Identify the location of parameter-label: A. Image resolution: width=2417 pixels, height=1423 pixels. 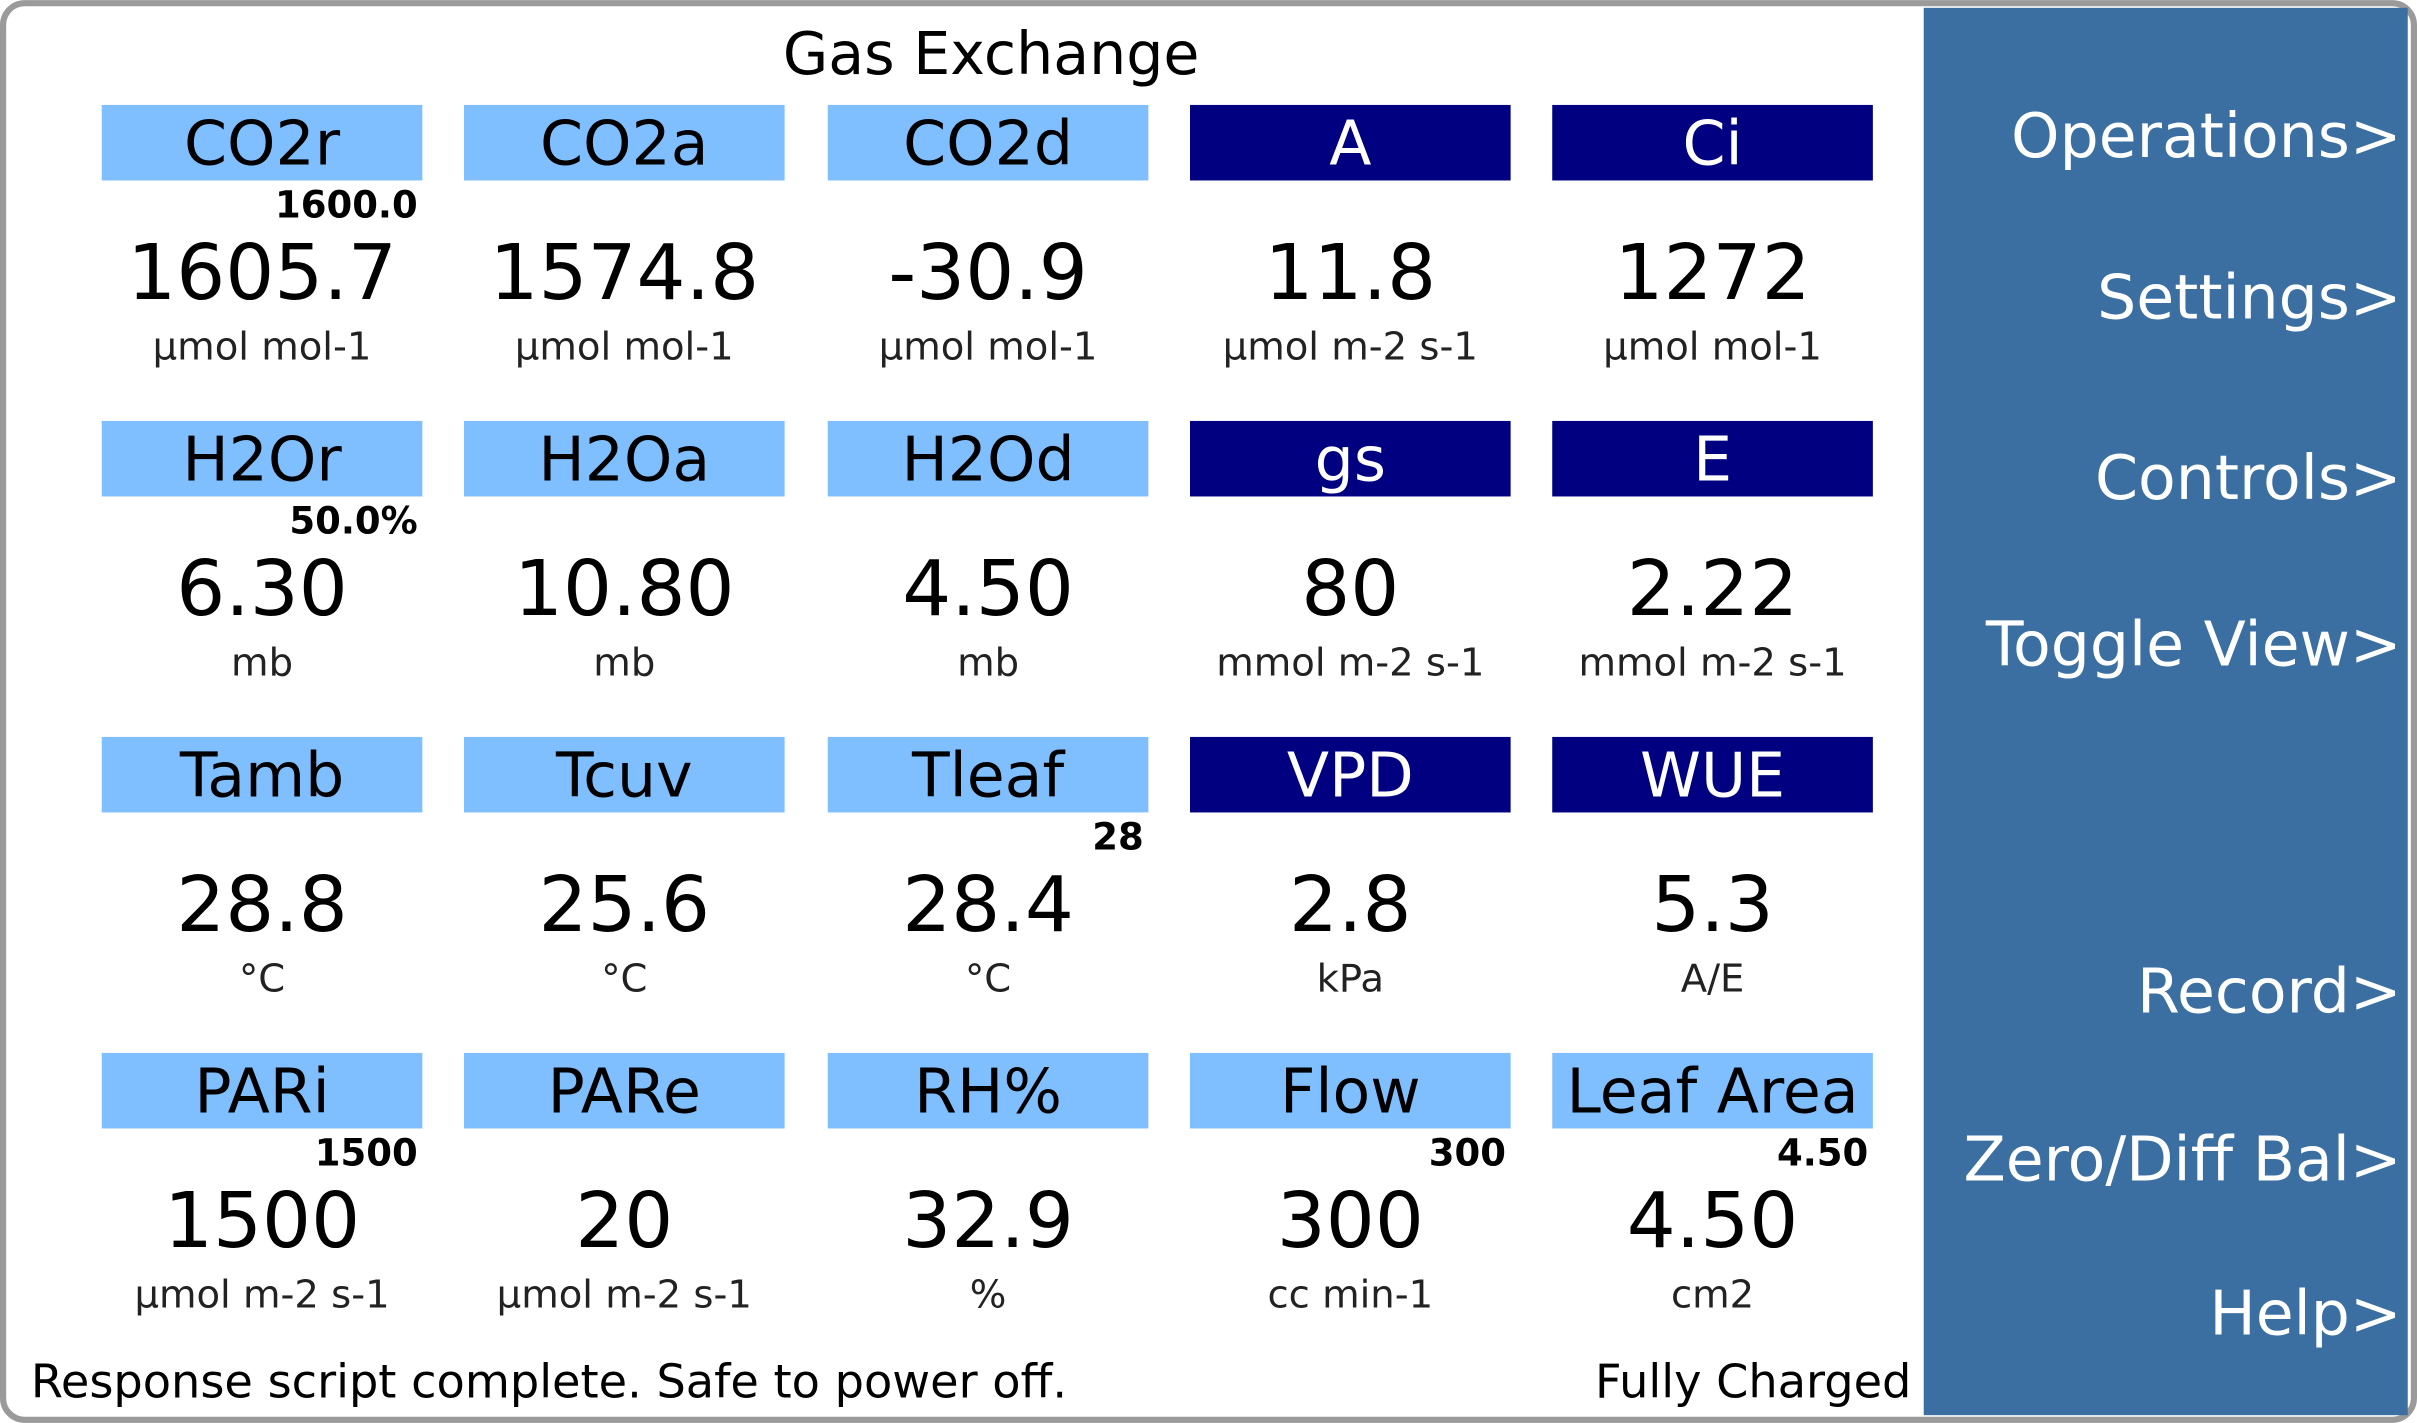
(1350, 143).